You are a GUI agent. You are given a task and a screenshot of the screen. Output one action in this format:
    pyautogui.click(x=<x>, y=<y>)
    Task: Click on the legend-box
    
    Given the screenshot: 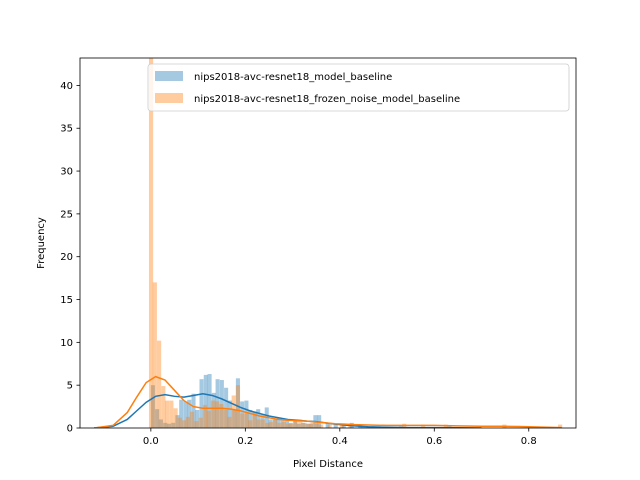 What is the action you would take?
    pyautogui.click(x=358, y=87)
    